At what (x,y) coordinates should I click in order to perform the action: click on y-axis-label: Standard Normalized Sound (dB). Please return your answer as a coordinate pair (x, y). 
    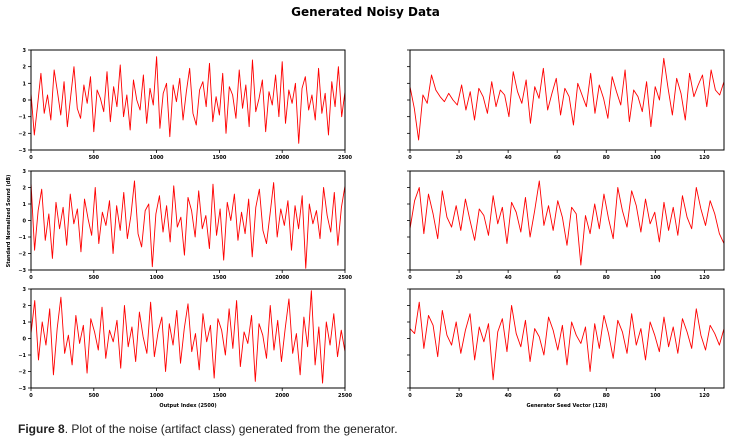
    Looking at the image, I should click on (9, 221).